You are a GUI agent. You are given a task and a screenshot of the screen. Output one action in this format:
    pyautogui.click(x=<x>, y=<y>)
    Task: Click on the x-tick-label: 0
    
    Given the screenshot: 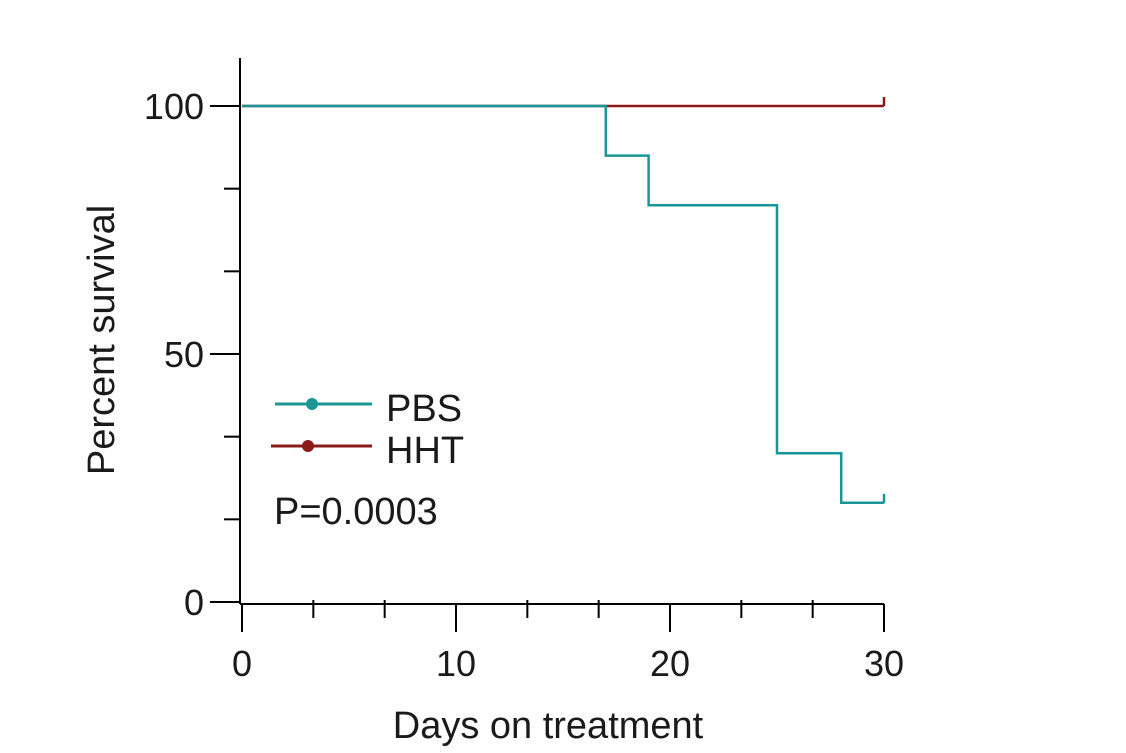 What is the action you would take?
    pyautogui.click(x=242, y=663)
    